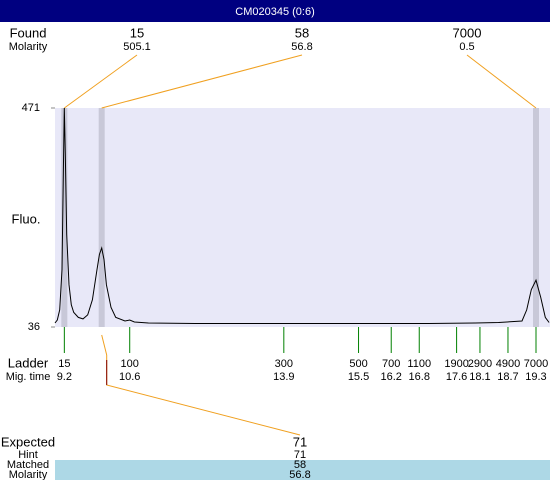  What do you see at coordinates (302, 32) in the screenshot?
I see `found-size: 58` at bounding box center [302, 32].